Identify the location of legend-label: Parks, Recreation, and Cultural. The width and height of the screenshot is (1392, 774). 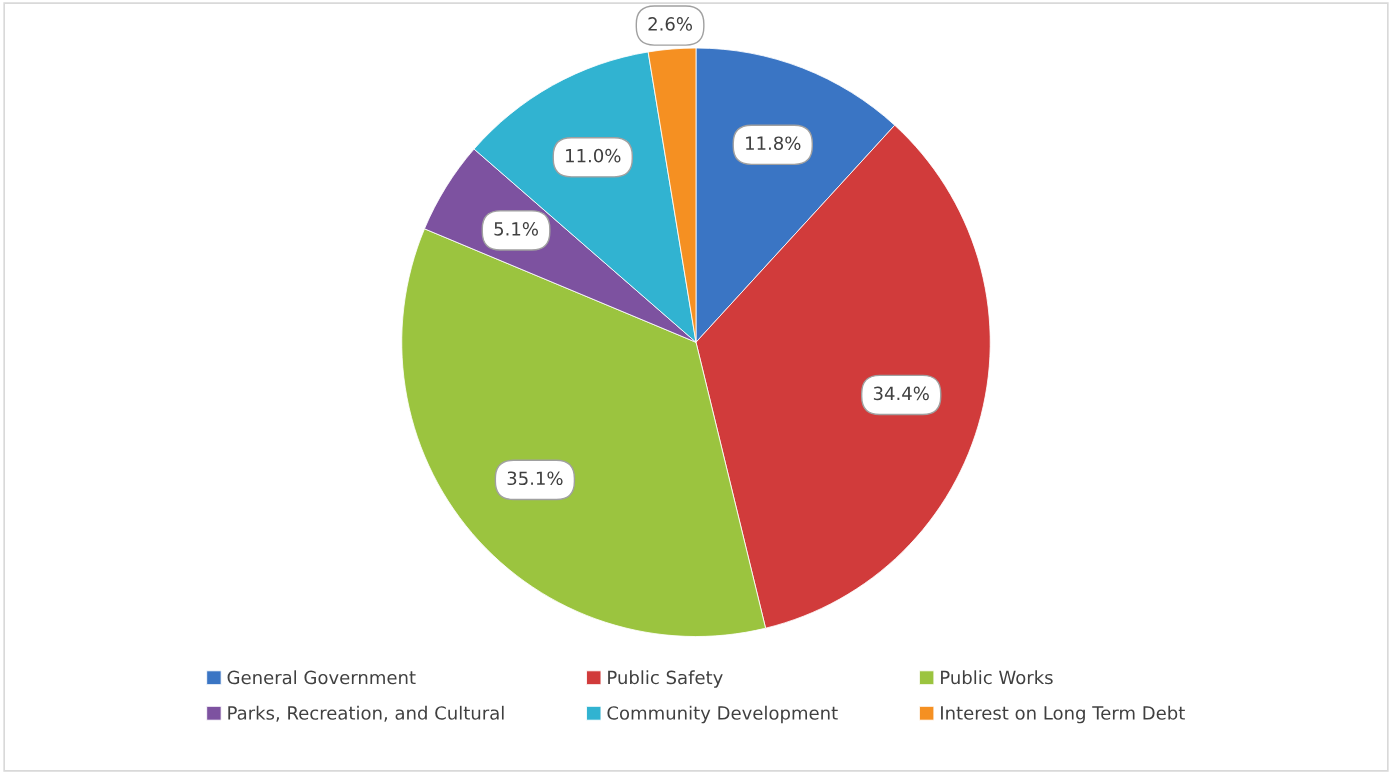
(366, 713).